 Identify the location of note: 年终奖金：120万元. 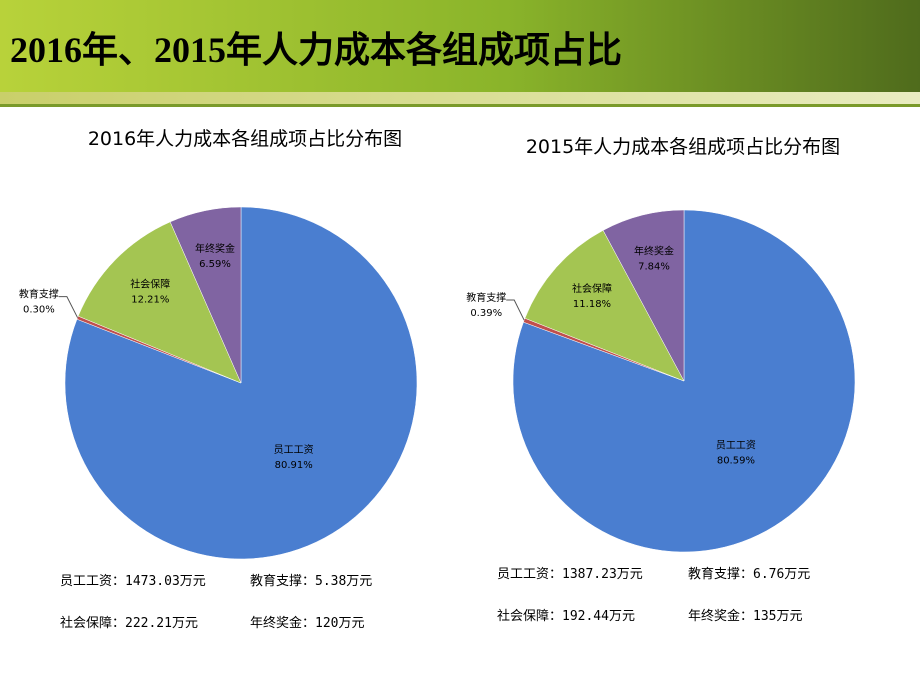
(307, 623).